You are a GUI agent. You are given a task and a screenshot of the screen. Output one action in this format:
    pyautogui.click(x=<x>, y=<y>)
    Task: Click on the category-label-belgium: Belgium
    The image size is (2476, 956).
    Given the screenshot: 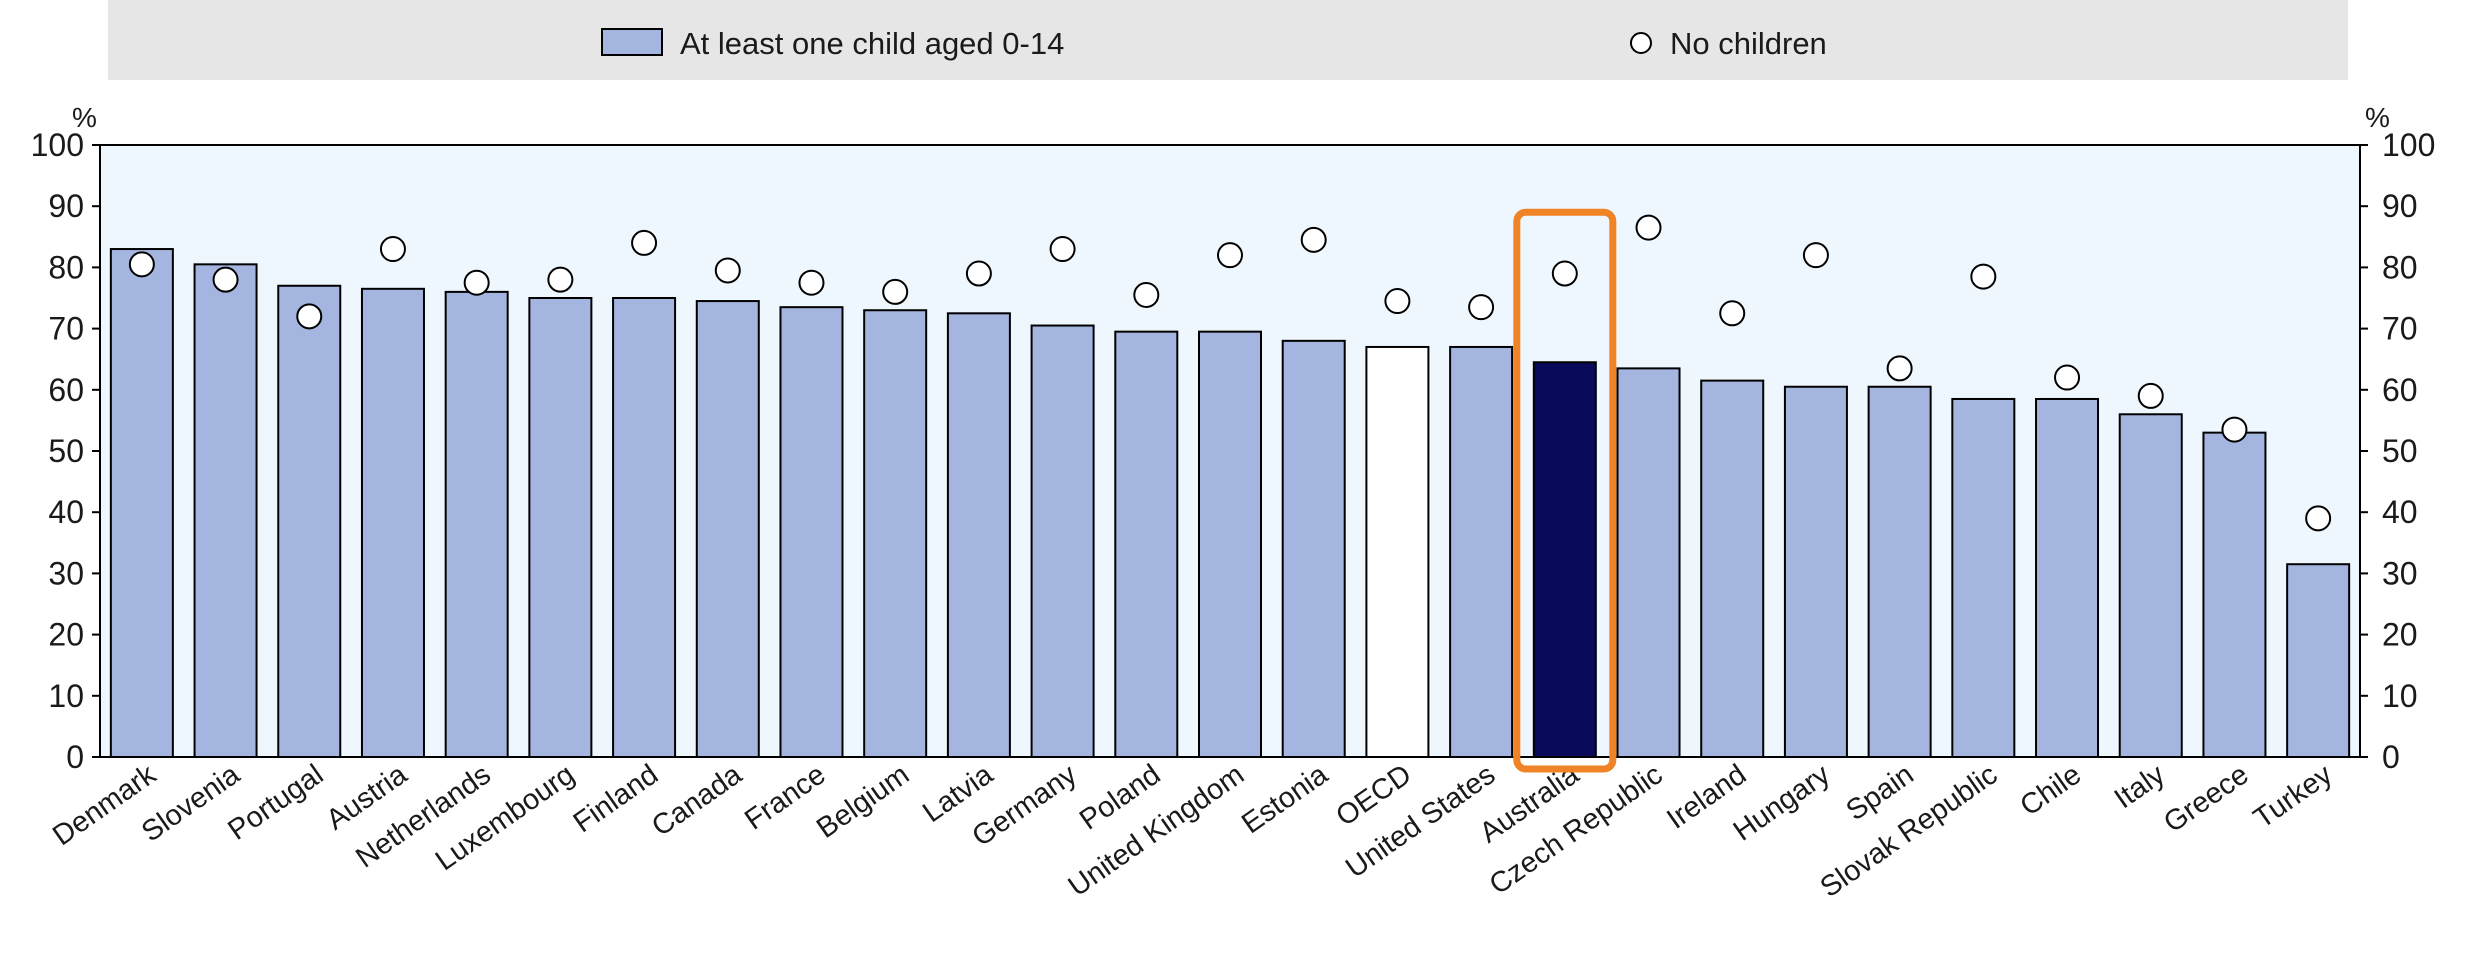 What is the action you would take?
    pyautogui.click(x=863, y=802)
    